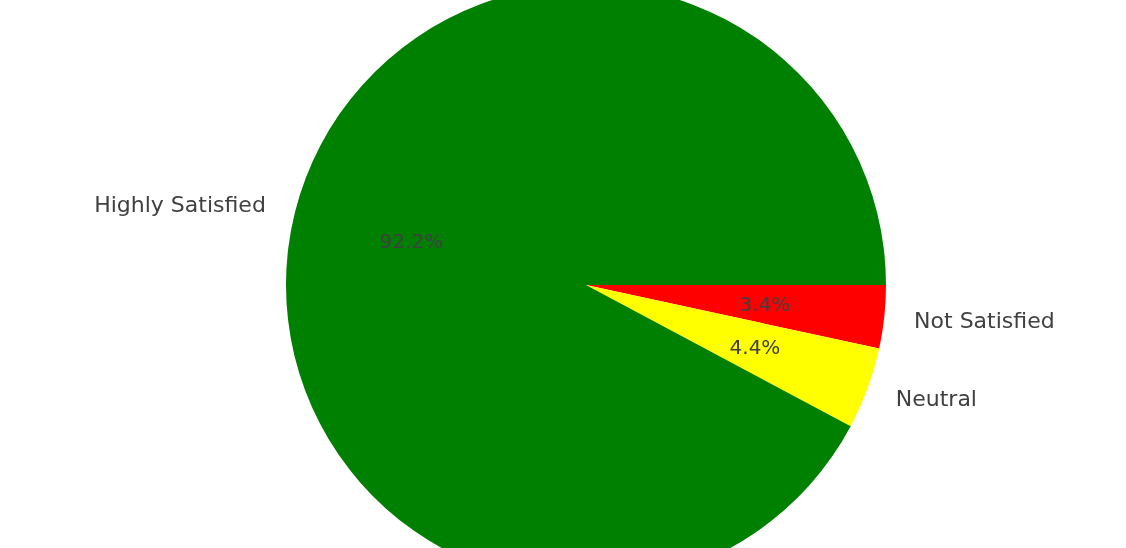 This screenshot has height=548, width=1126. What do you see at coordinates (765, 304) in the screenshot?
I see `data-label: 3.4%` at bounding box center [765, 304].